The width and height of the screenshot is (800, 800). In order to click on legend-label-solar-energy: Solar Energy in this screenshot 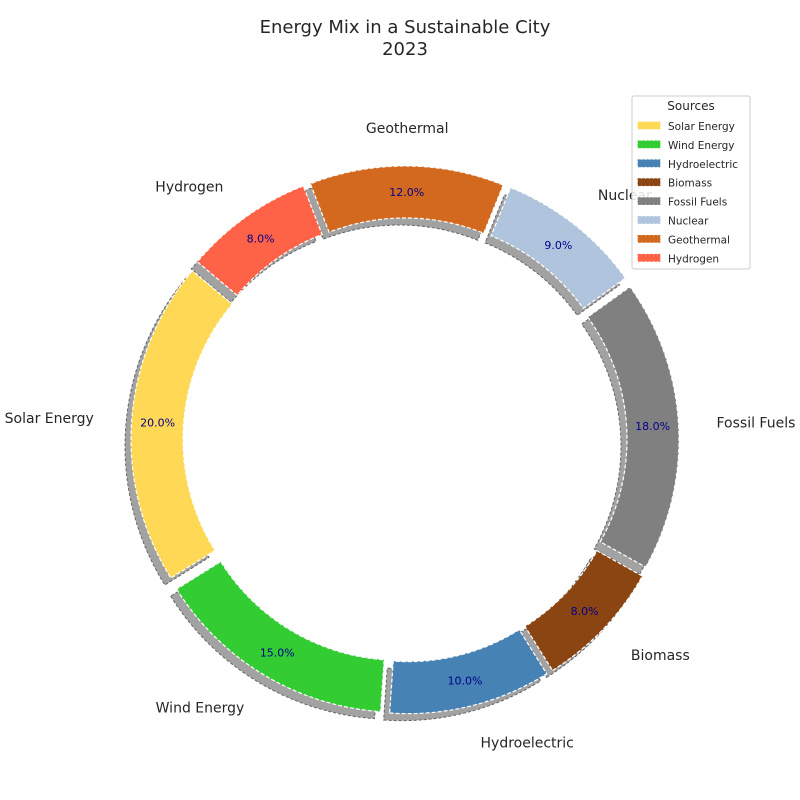, I will do `click(701, 127)`.